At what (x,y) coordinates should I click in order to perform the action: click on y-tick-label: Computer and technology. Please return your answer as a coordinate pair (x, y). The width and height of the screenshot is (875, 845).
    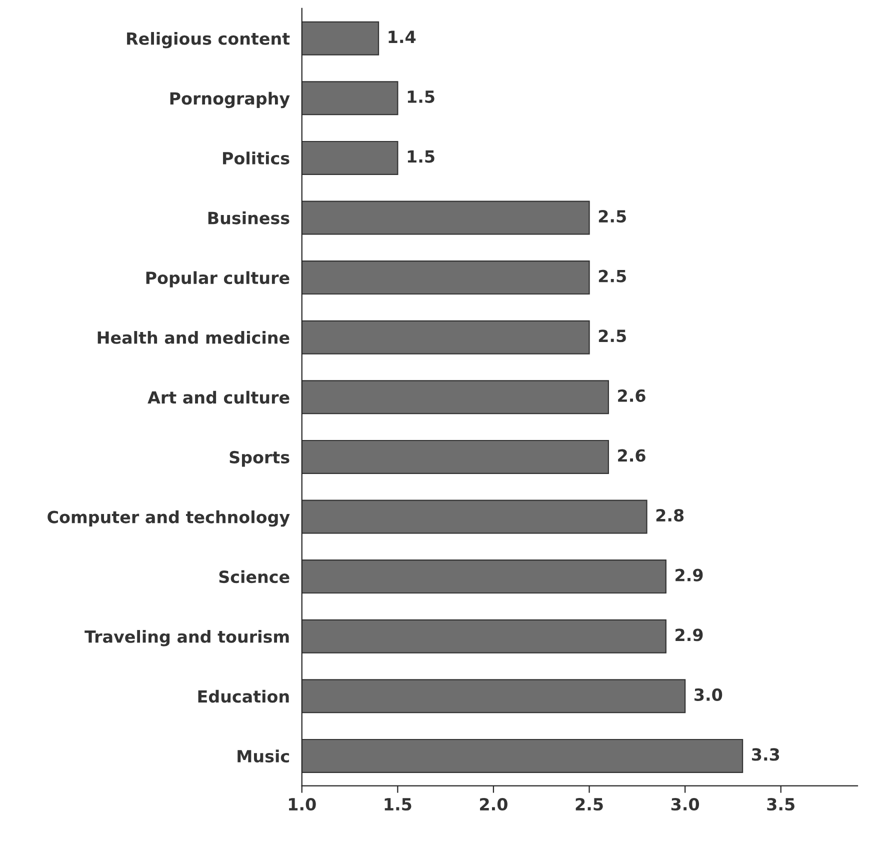
    Looking at the image, I should click on (169, 518).